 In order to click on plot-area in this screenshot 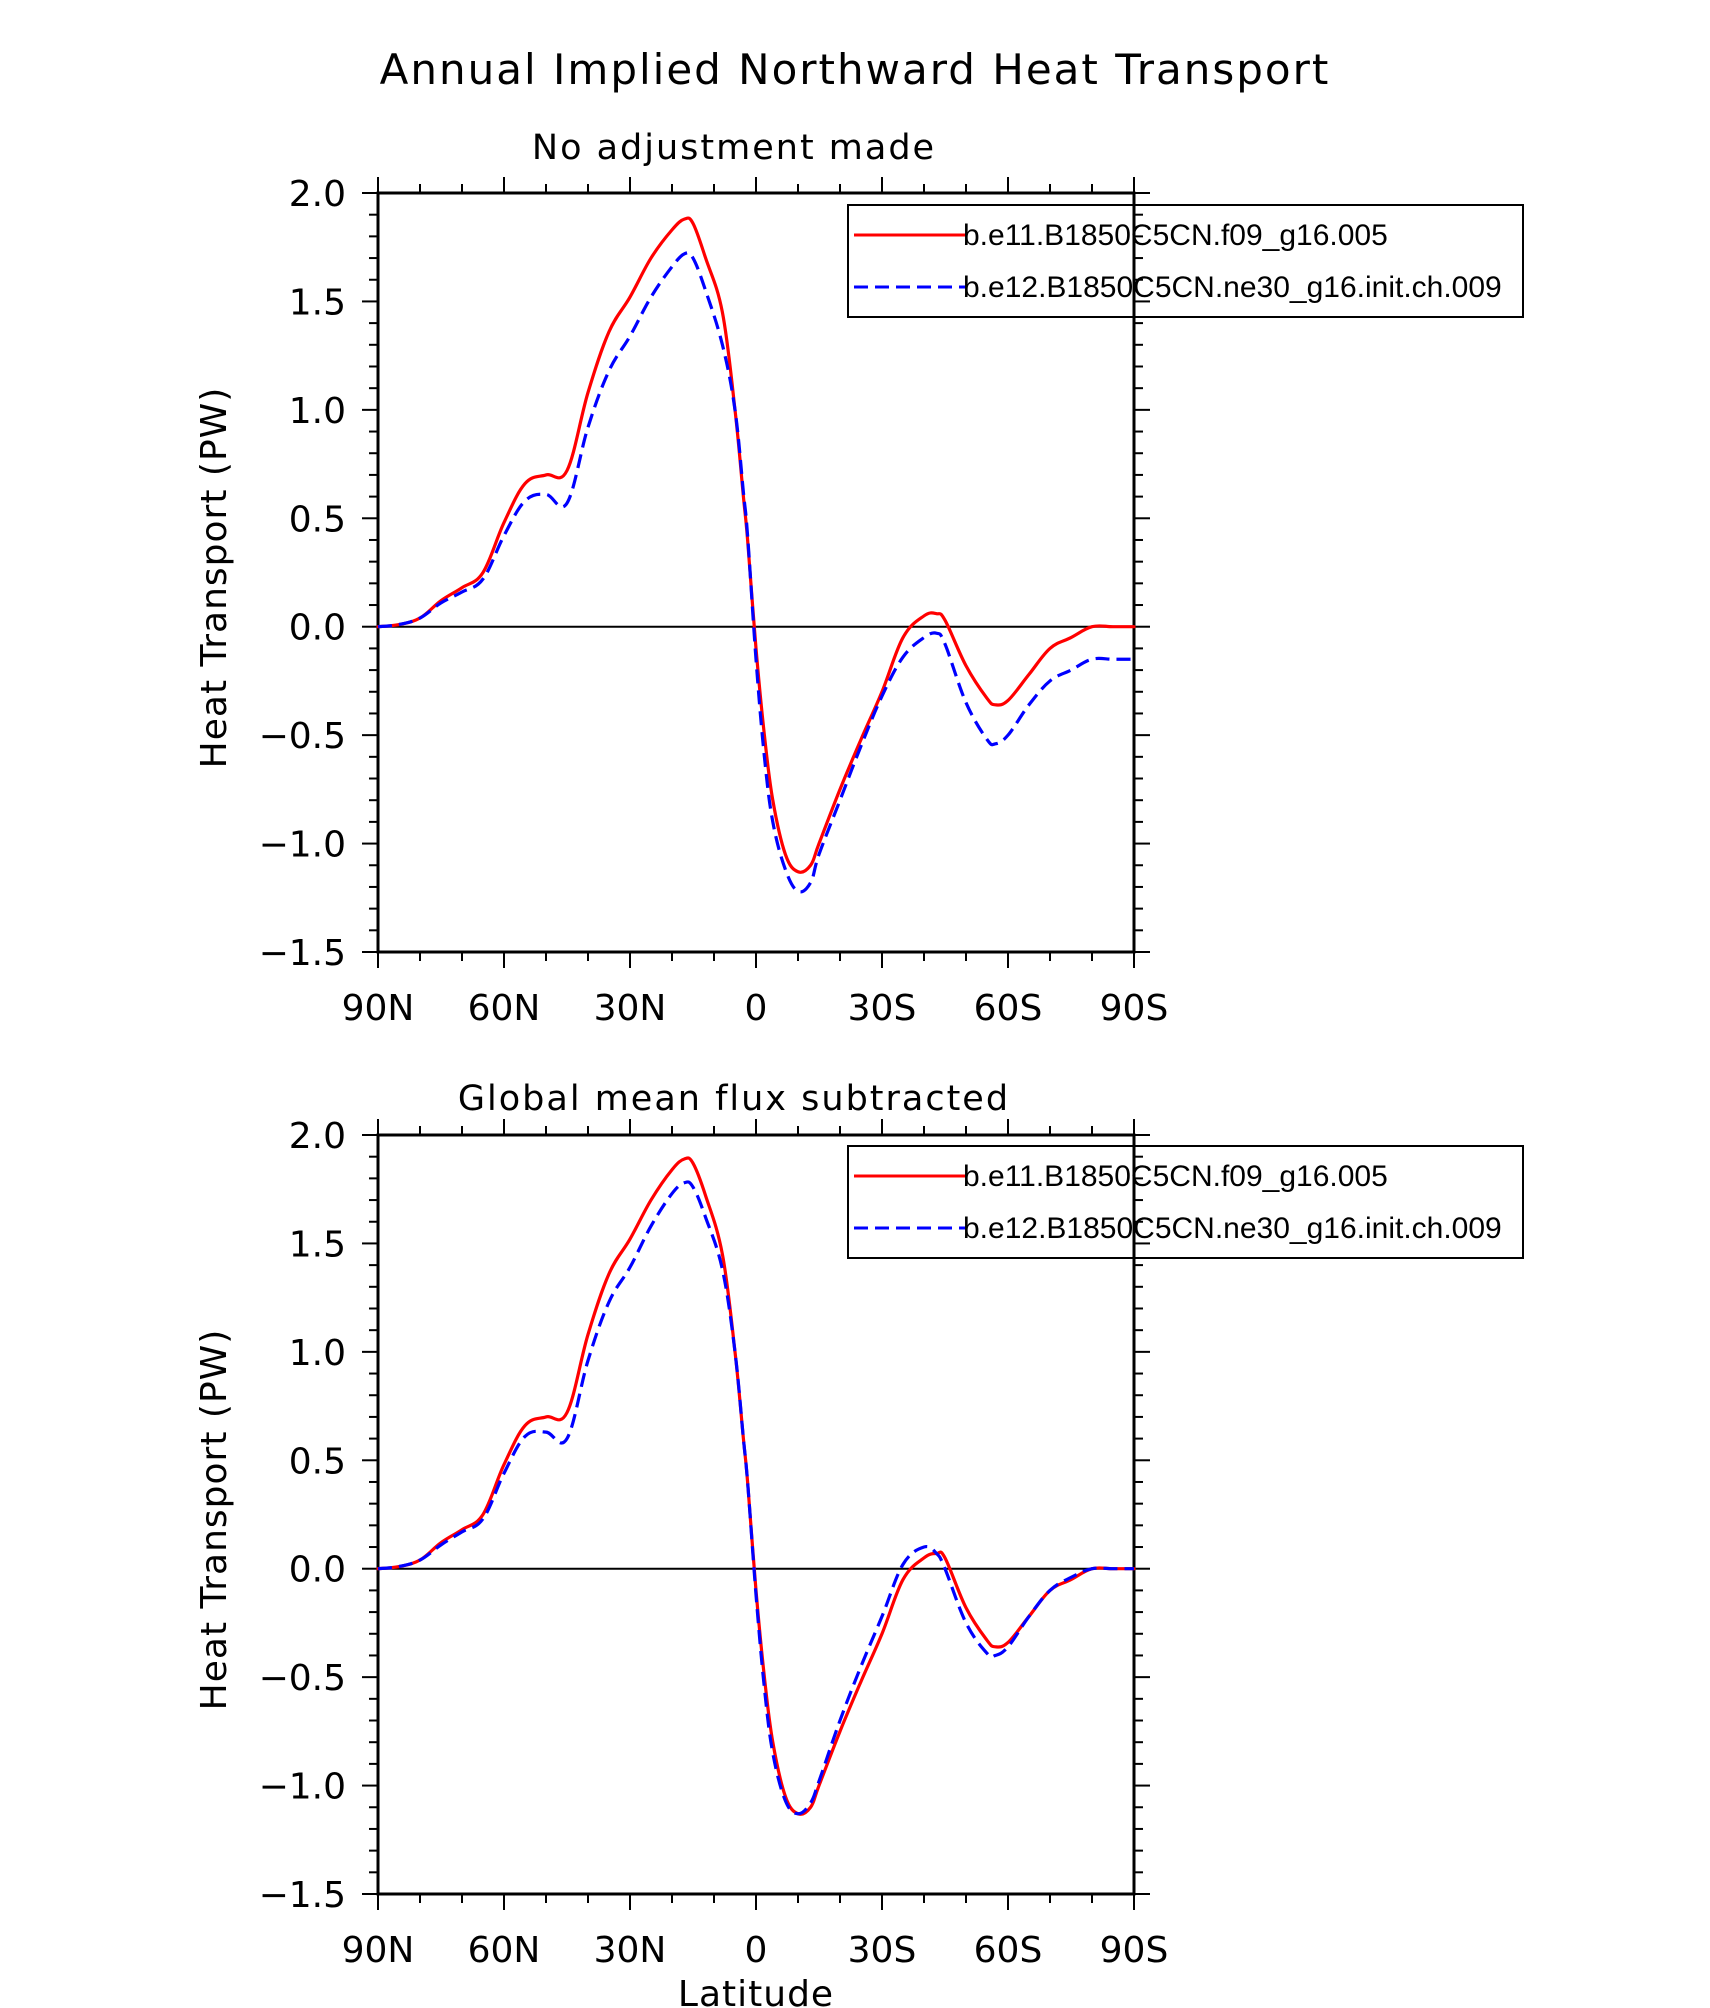, I will do `click(756, 1486)`.